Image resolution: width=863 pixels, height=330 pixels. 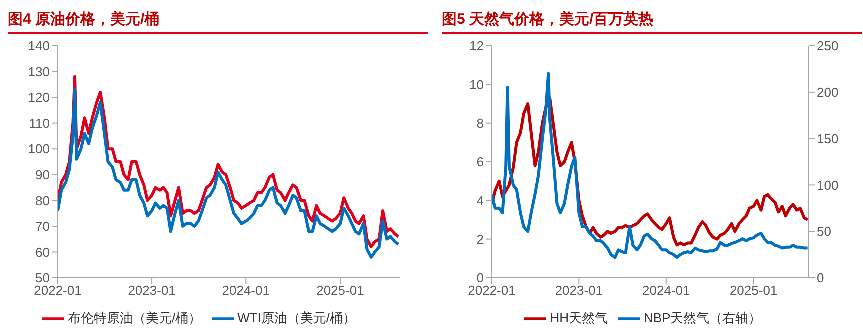 What do you see at coordinates (480, 123) in the screenshot?
I see `y-tick-label: 8` at bounding box center [480, 123].